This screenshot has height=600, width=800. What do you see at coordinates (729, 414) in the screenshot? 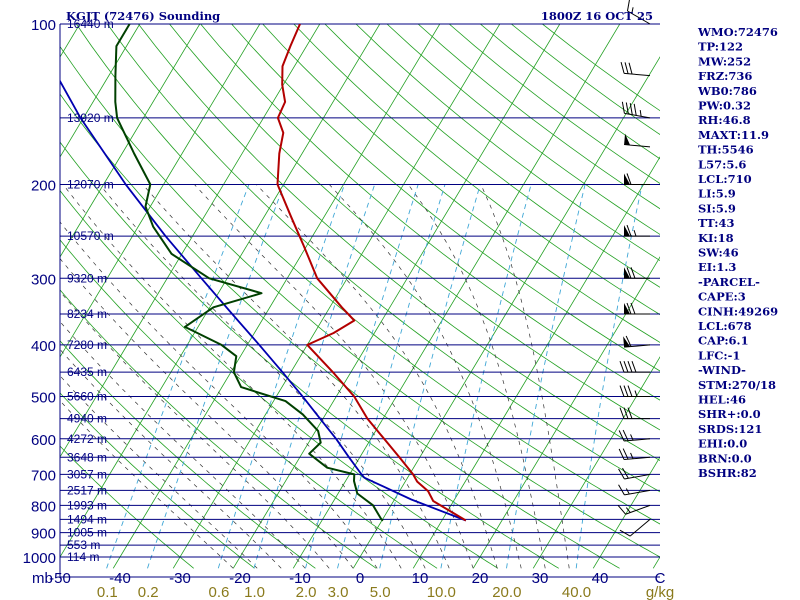
I see `index-line: SHR+:0.0` at bounding box center [729, 414].